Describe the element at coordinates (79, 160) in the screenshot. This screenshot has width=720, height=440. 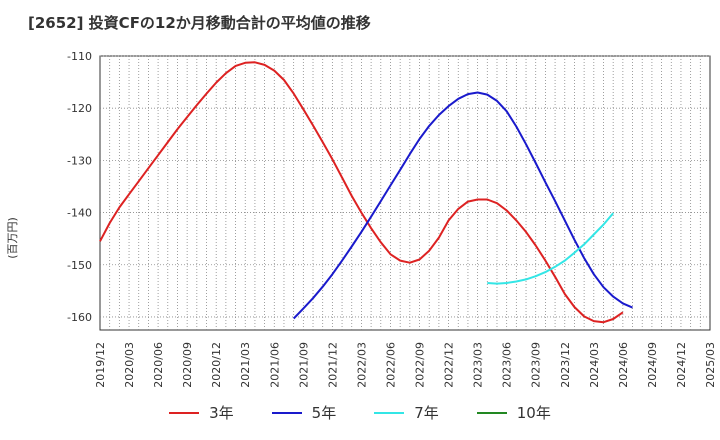
I see `y-tick-label: -130` at that location.